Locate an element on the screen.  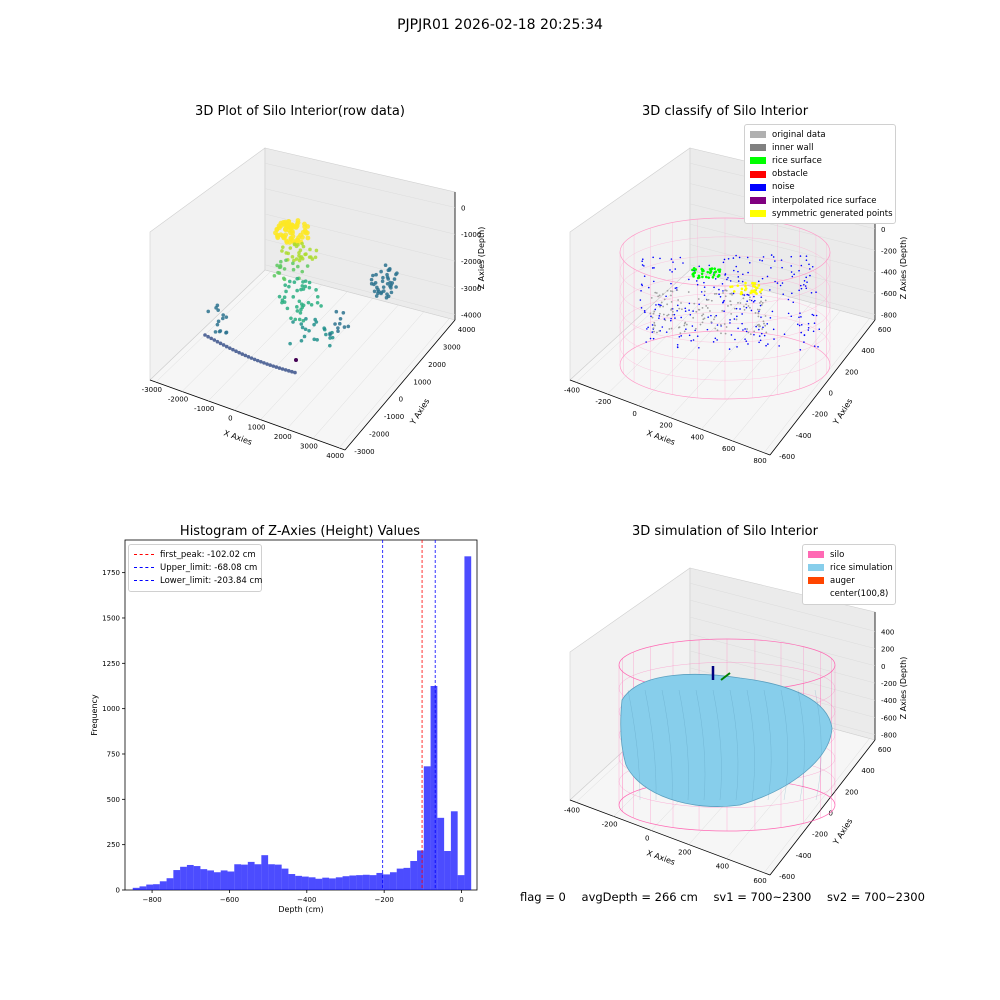
plot4-legend-entry: silo is located at coordinates (849, 554).